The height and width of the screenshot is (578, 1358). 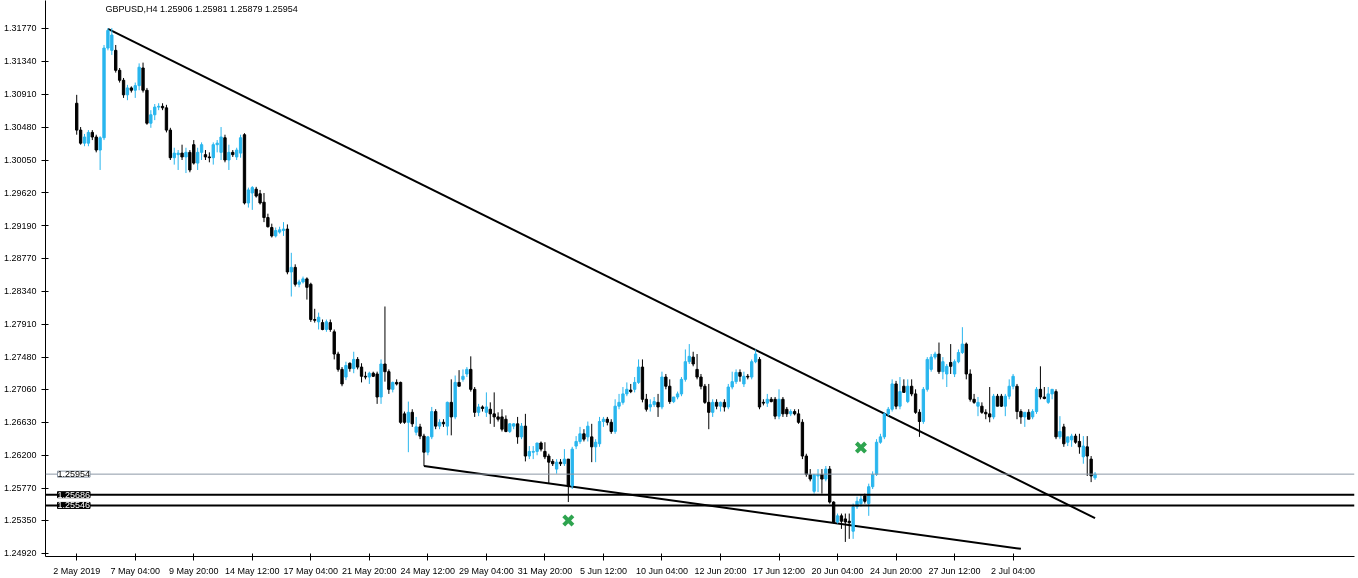 I want to click on x-tick-label: 14 May 12:00, so click(x=252, y=570).